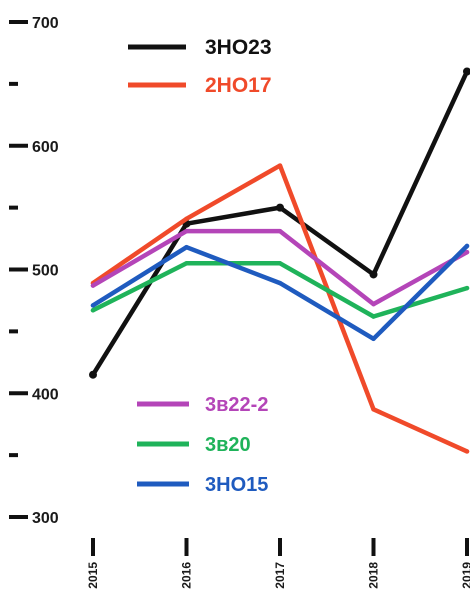  Describe the element at coordinates (236, 485) in the screenshot. I see `legend-label: 3НО15` at that location.